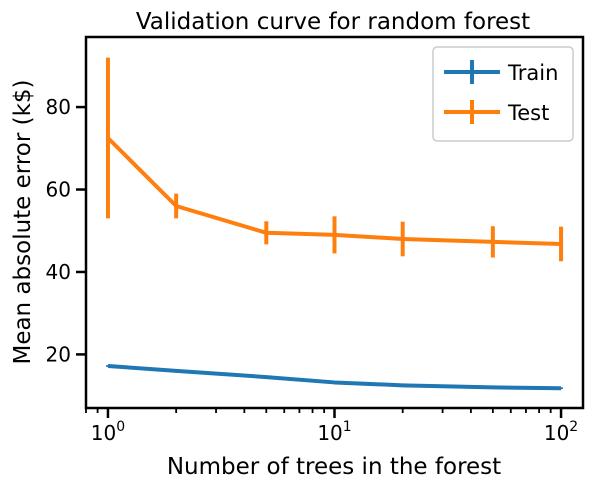 This screenshot has width=592, height=489. Describe the element at coordinates (561, 432) in the screenshot. I see `x-tick-label: 10²` at that location.